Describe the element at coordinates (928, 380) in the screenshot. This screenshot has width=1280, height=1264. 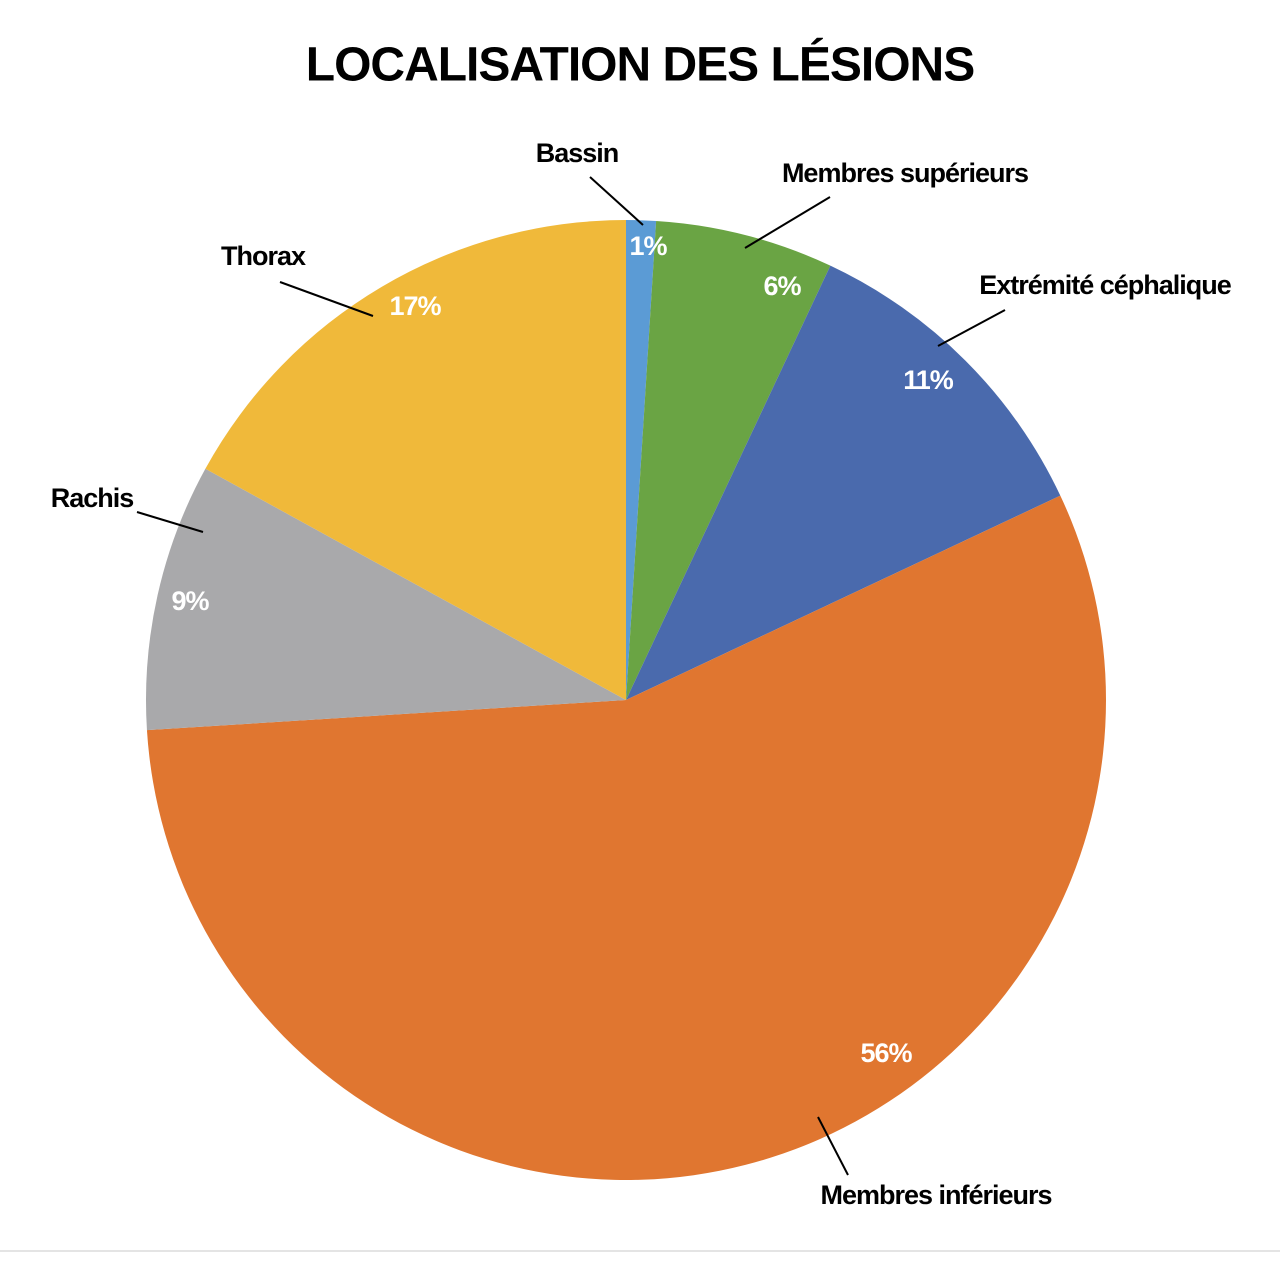
I see `value-label: 11%` at that location.